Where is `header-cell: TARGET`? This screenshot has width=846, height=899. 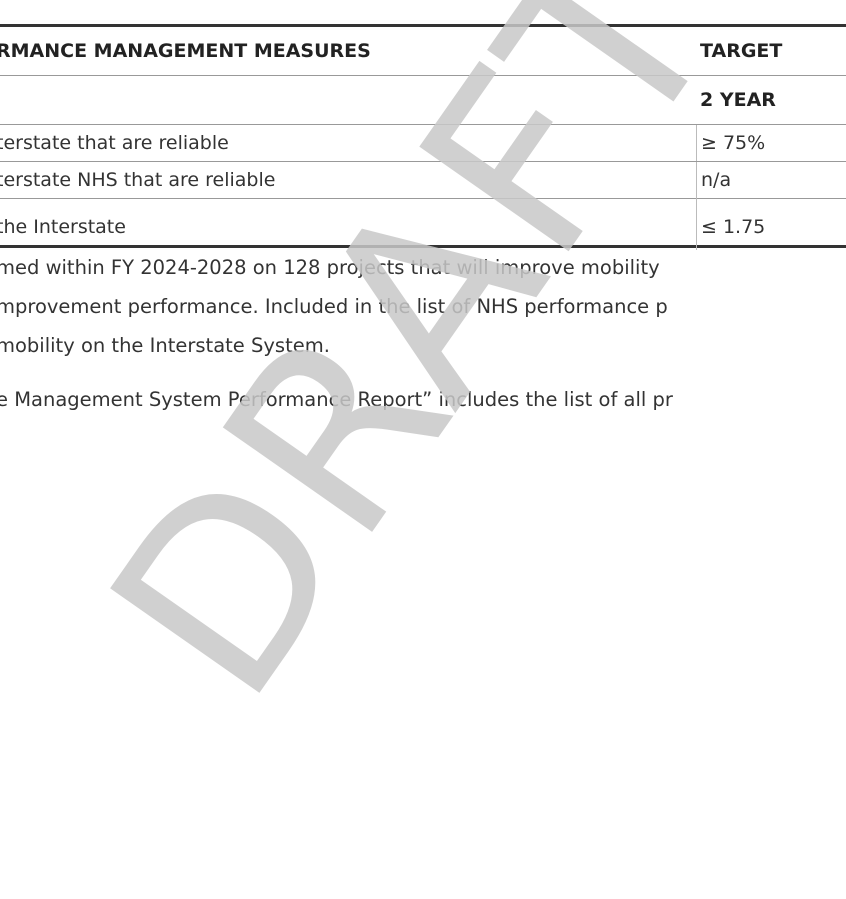
header-cell: TARGET is located at coordinates (741, 51).